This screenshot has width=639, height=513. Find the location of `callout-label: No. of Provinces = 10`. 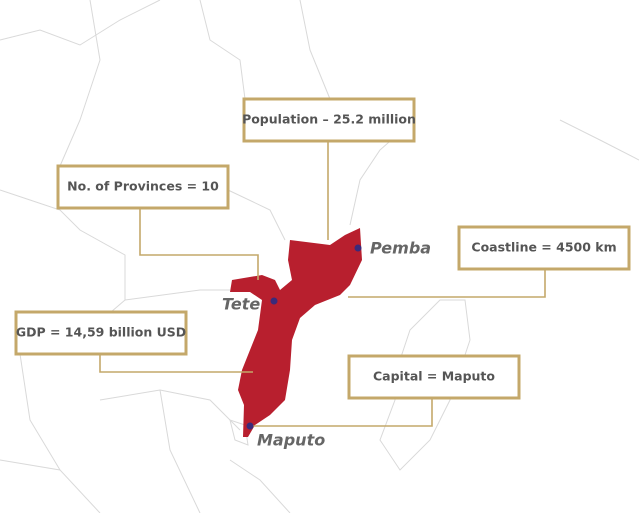

callout-label: No. of Provinces = 10 is located at coordinates (143, 186).